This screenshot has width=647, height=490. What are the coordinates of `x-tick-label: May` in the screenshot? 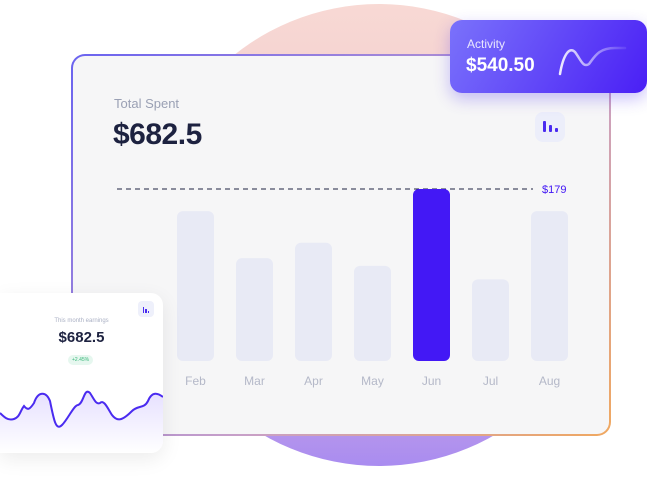 It's located at (372, 381).